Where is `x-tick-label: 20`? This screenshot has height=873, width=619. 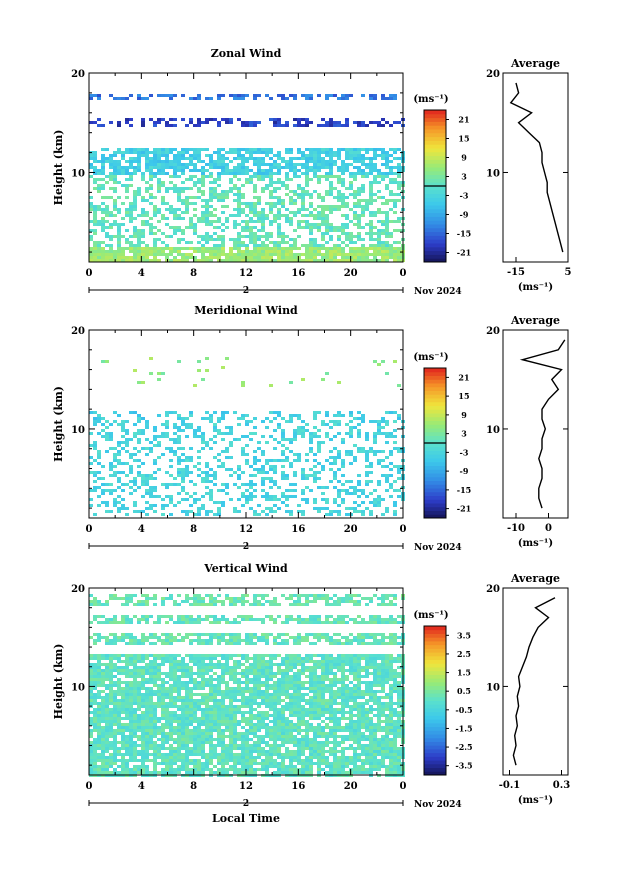 x-tick-label: 20 is located at coordinates (351, 529).